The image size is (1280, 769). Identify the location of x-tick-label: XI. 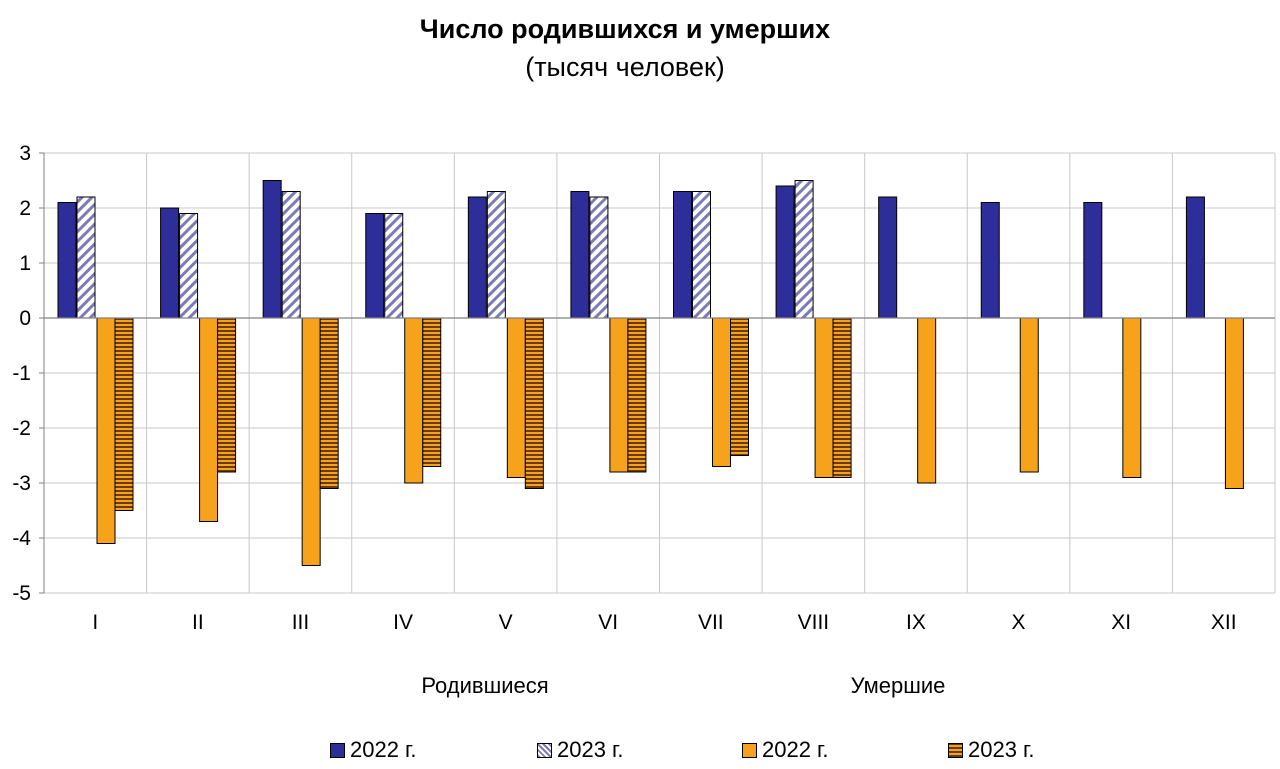
(1121, 622).